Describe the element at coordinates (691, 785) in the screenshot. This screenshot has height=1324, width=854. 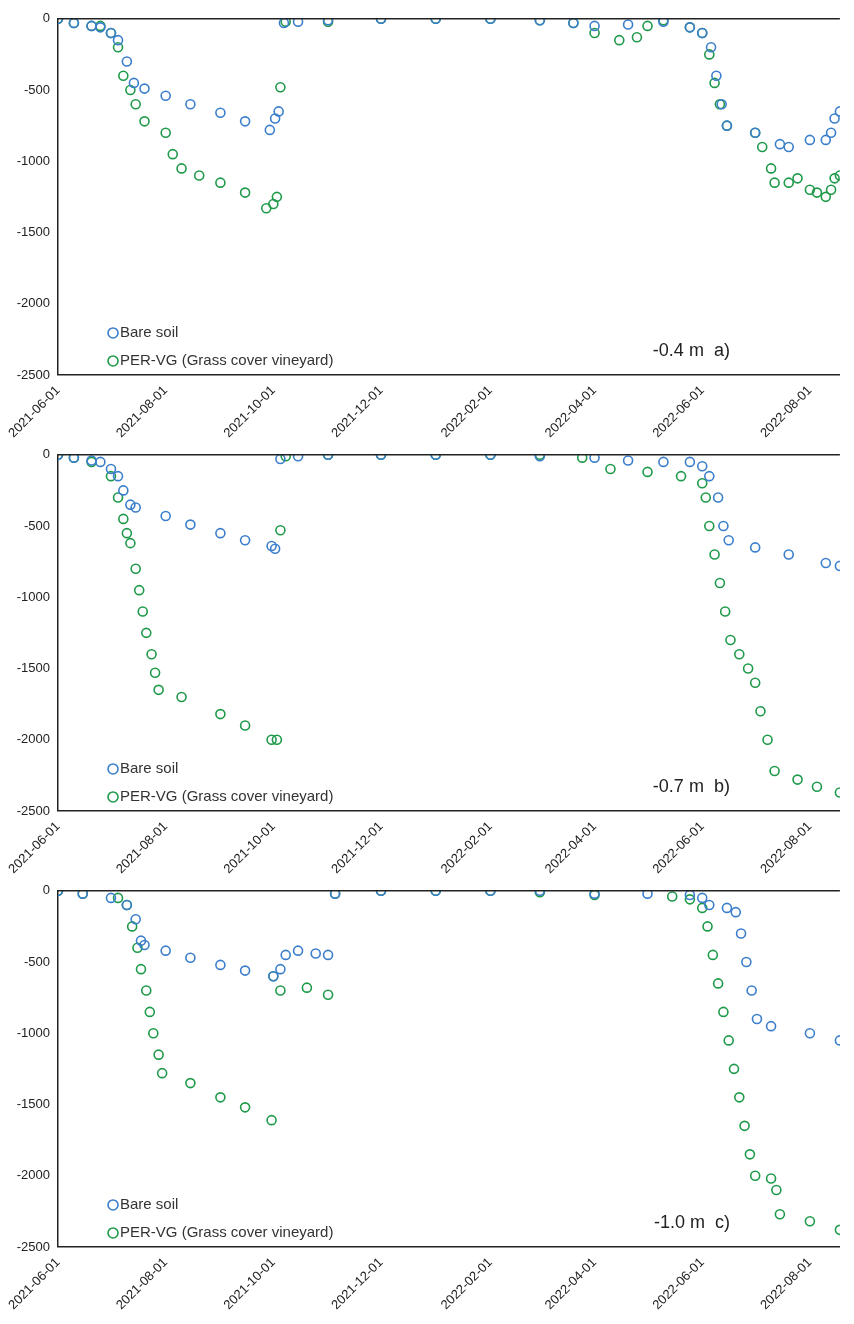
I see `annotation: -0.7 m b)` at that location.